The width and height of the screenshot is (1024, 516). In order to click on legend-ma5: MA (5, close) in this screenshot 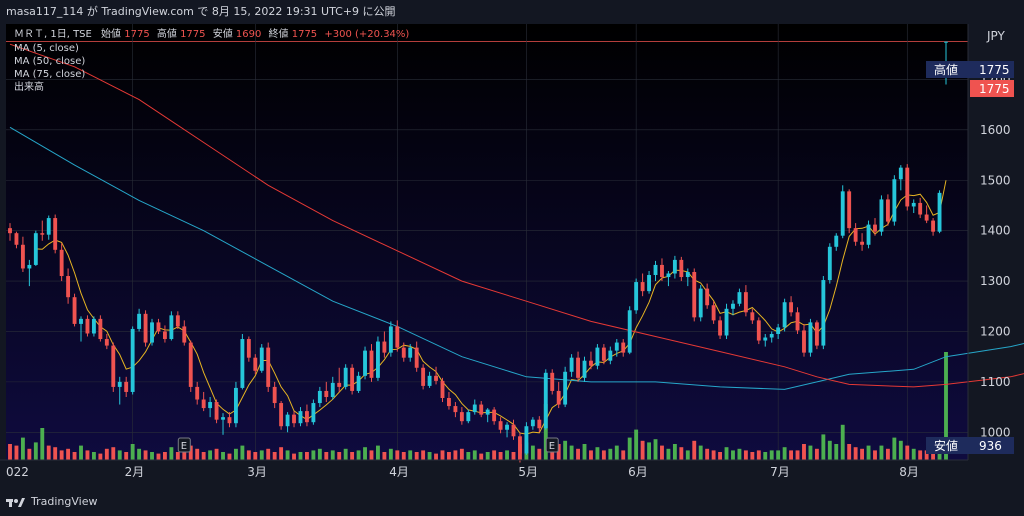, I will do `click(46, 48)`.